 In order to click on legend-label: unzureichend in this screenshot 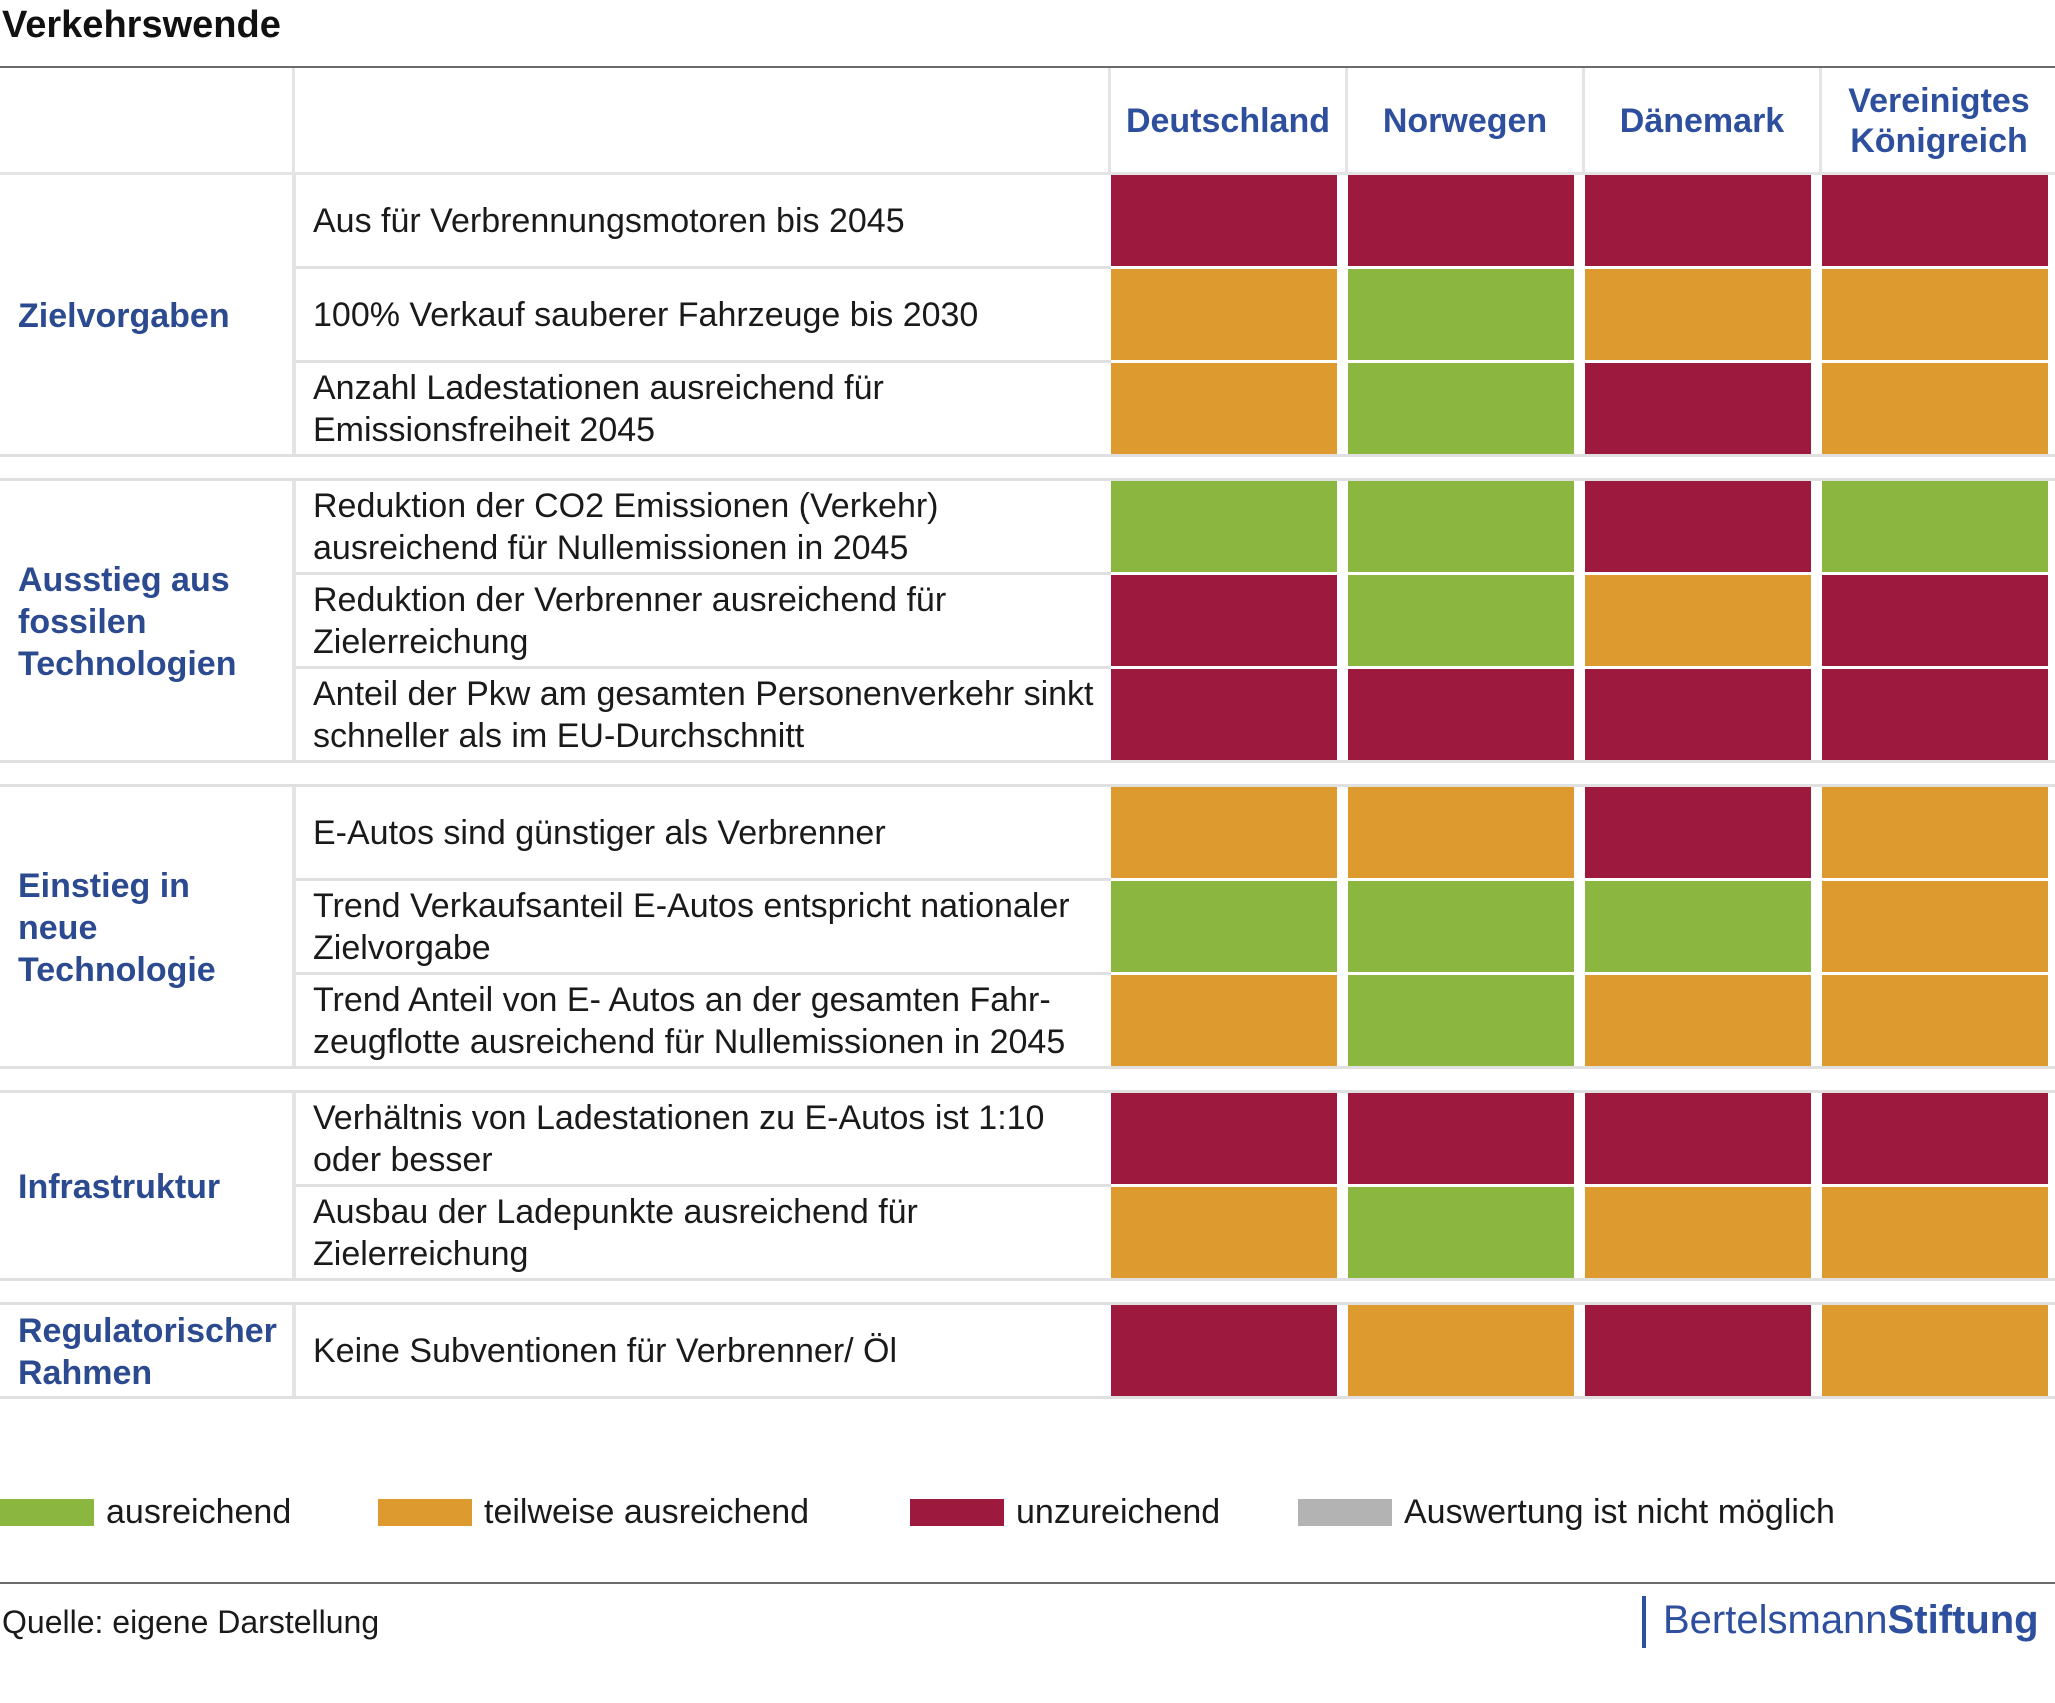, I will do `click(1118, 1512)`.